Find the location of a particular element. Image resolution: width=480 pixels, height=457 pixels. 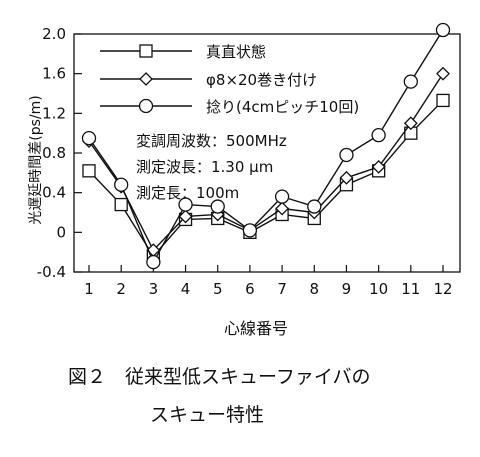

y-tick-label: 0 is located at coordinates (61, 232).